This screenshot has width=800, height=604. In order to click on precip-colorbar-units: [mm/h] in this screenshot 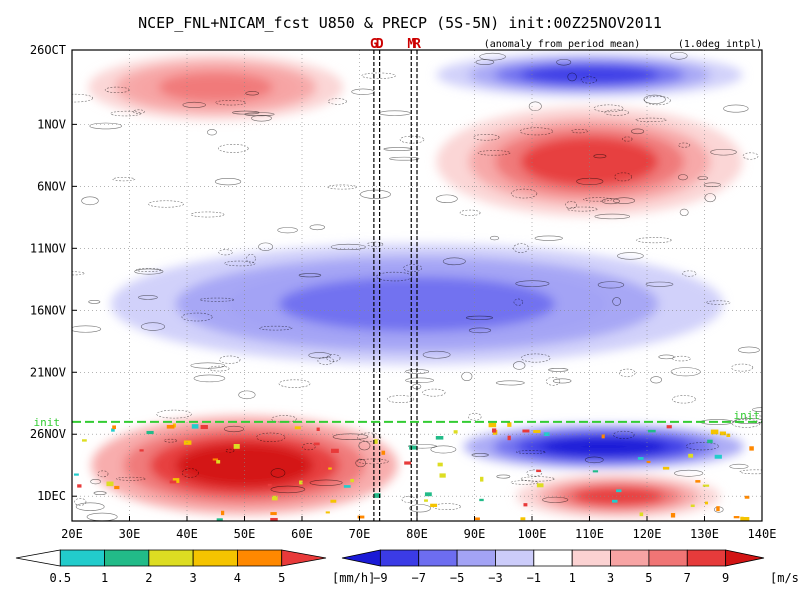, I will do `click(353, 578)`.